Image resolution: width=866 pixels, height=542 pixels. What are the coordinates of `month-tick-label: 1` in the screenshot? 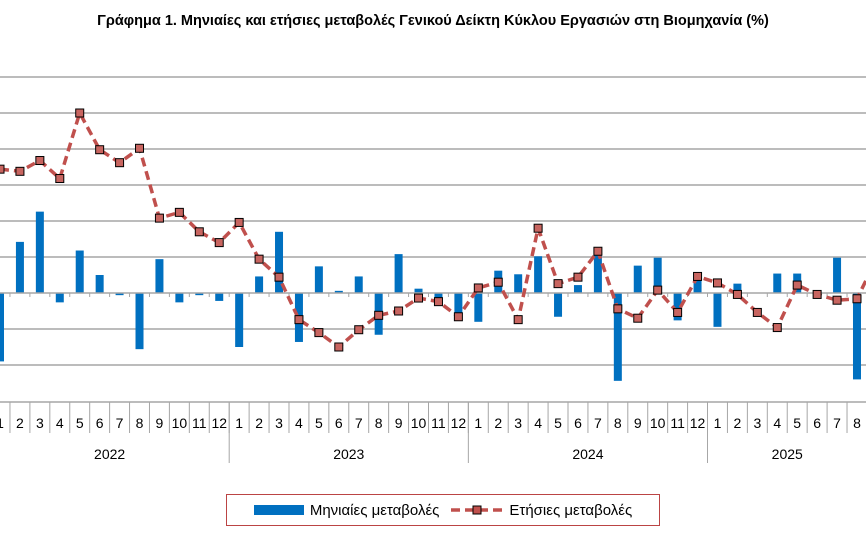 It's located at (718, 423).